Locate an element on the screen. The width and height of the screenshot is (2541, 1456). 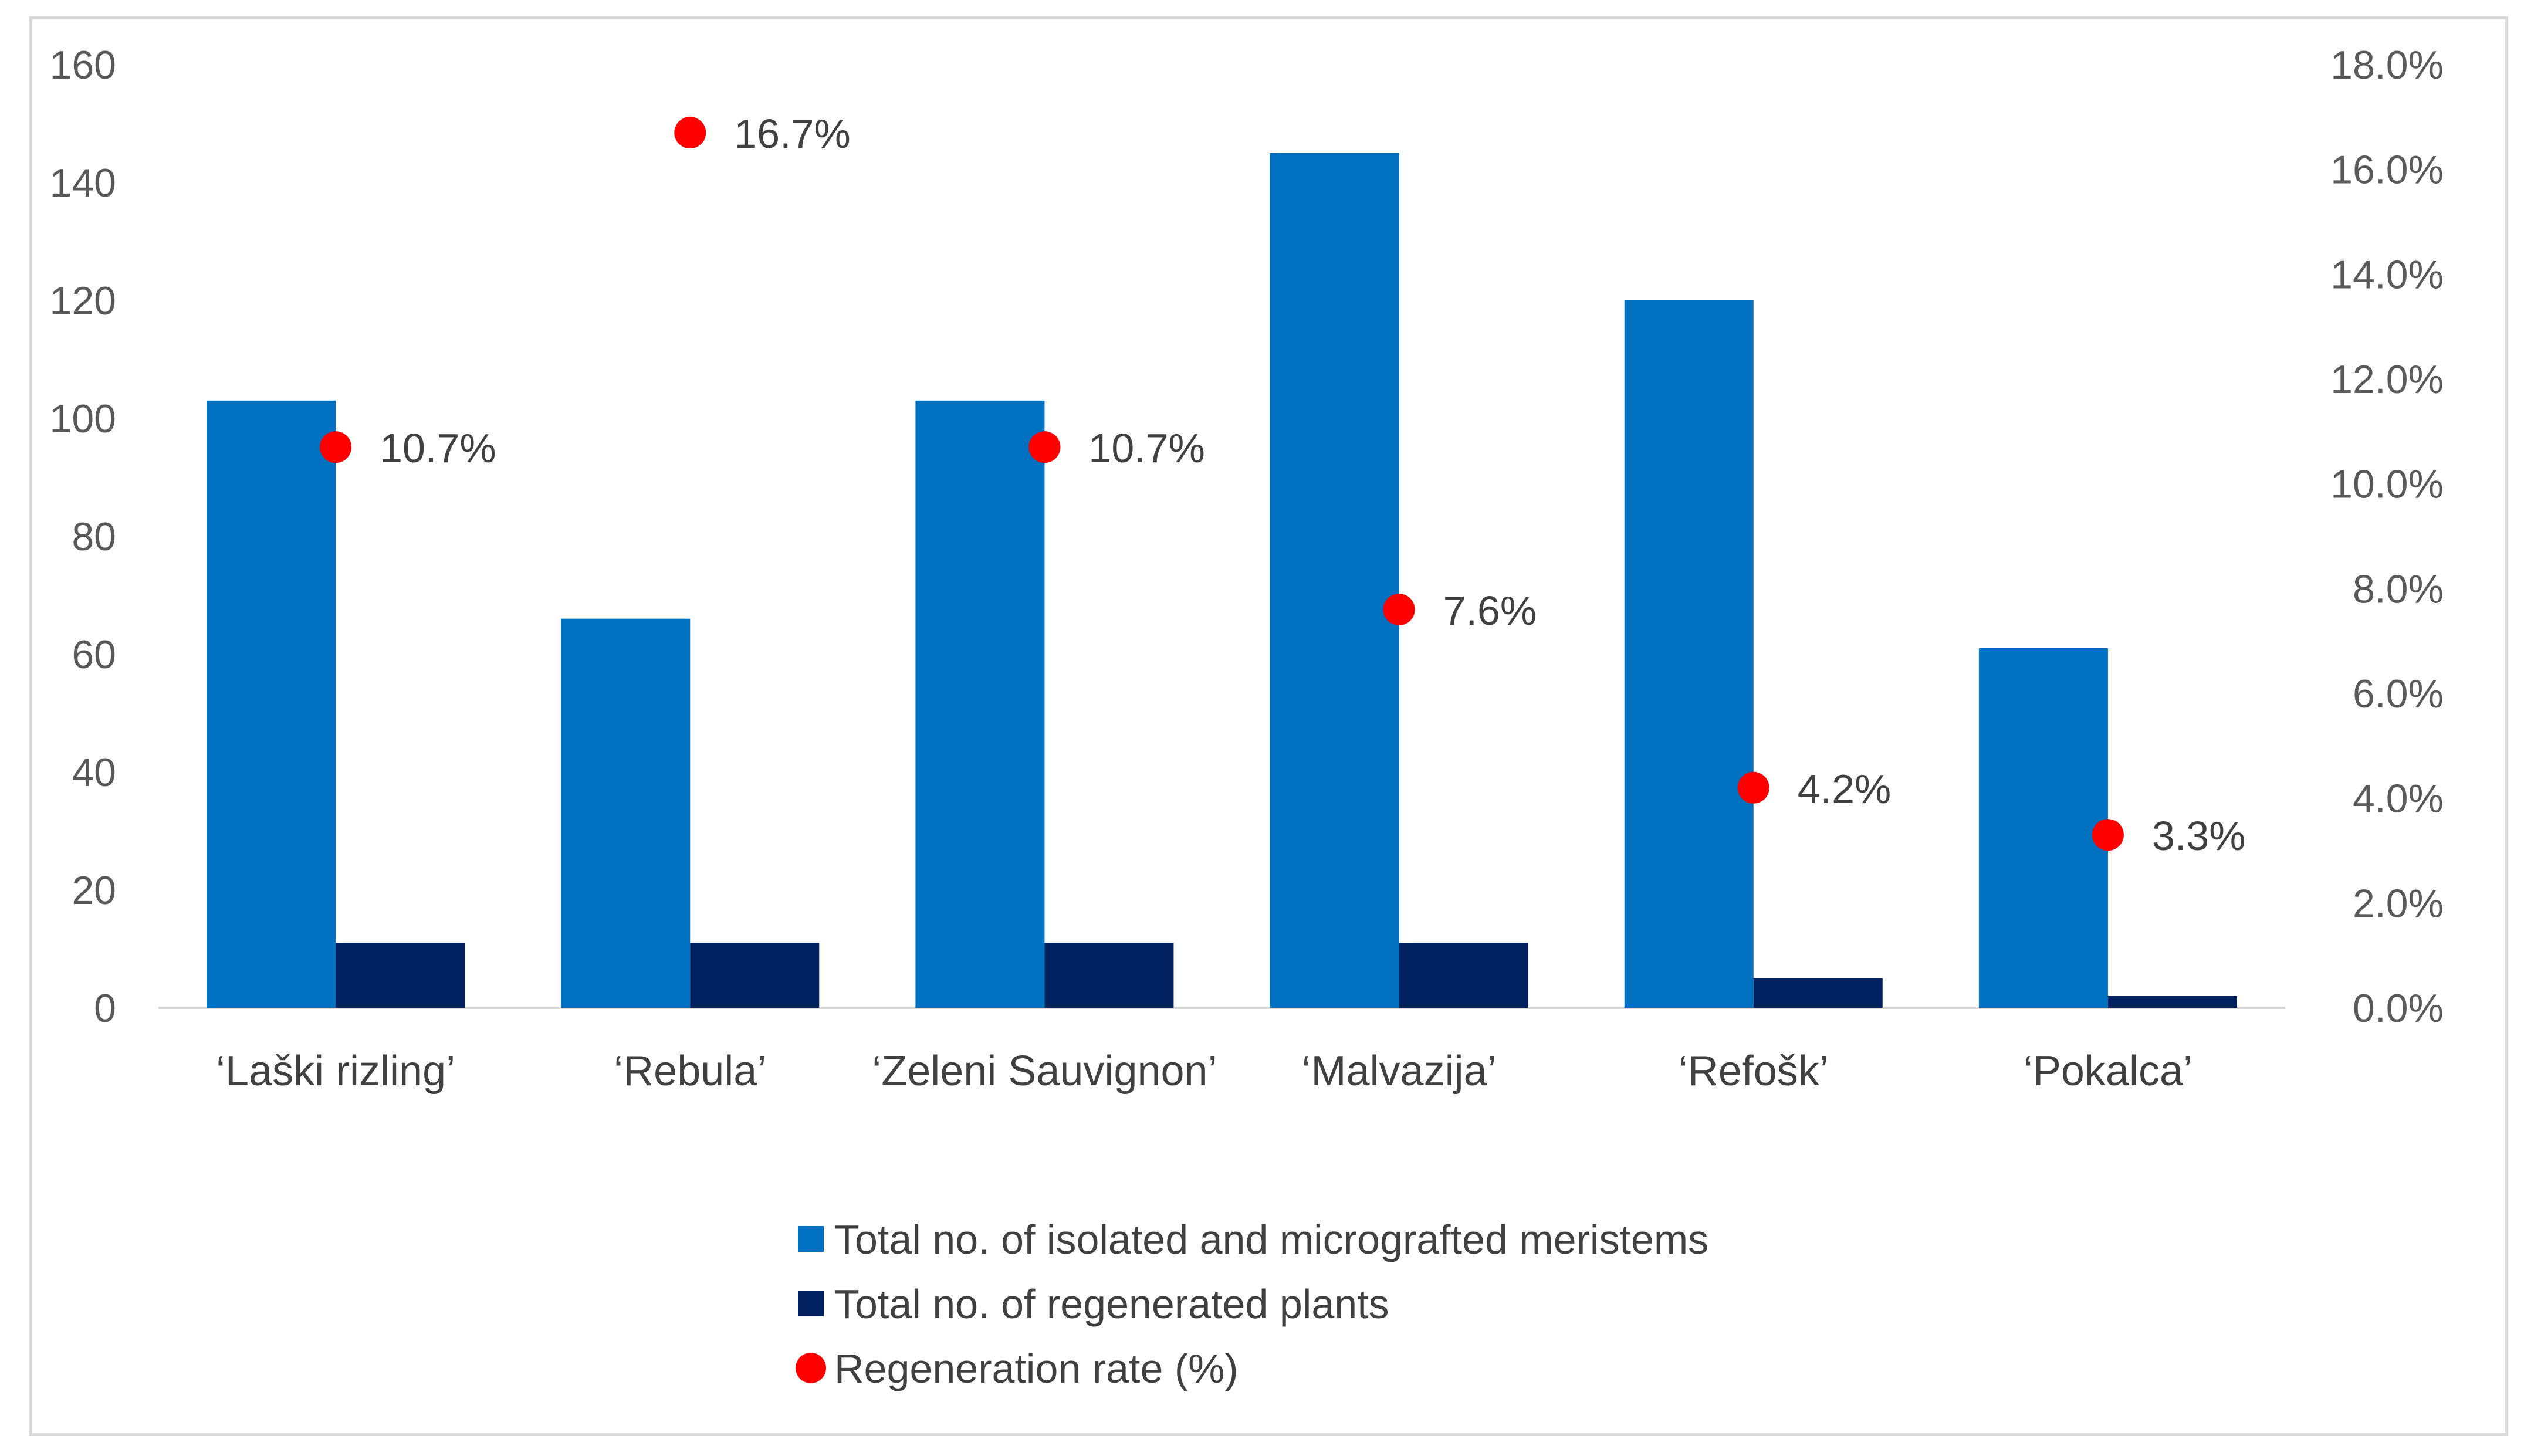
y-right-tick-label: 2.0% is located at coordinates (2399, 903).